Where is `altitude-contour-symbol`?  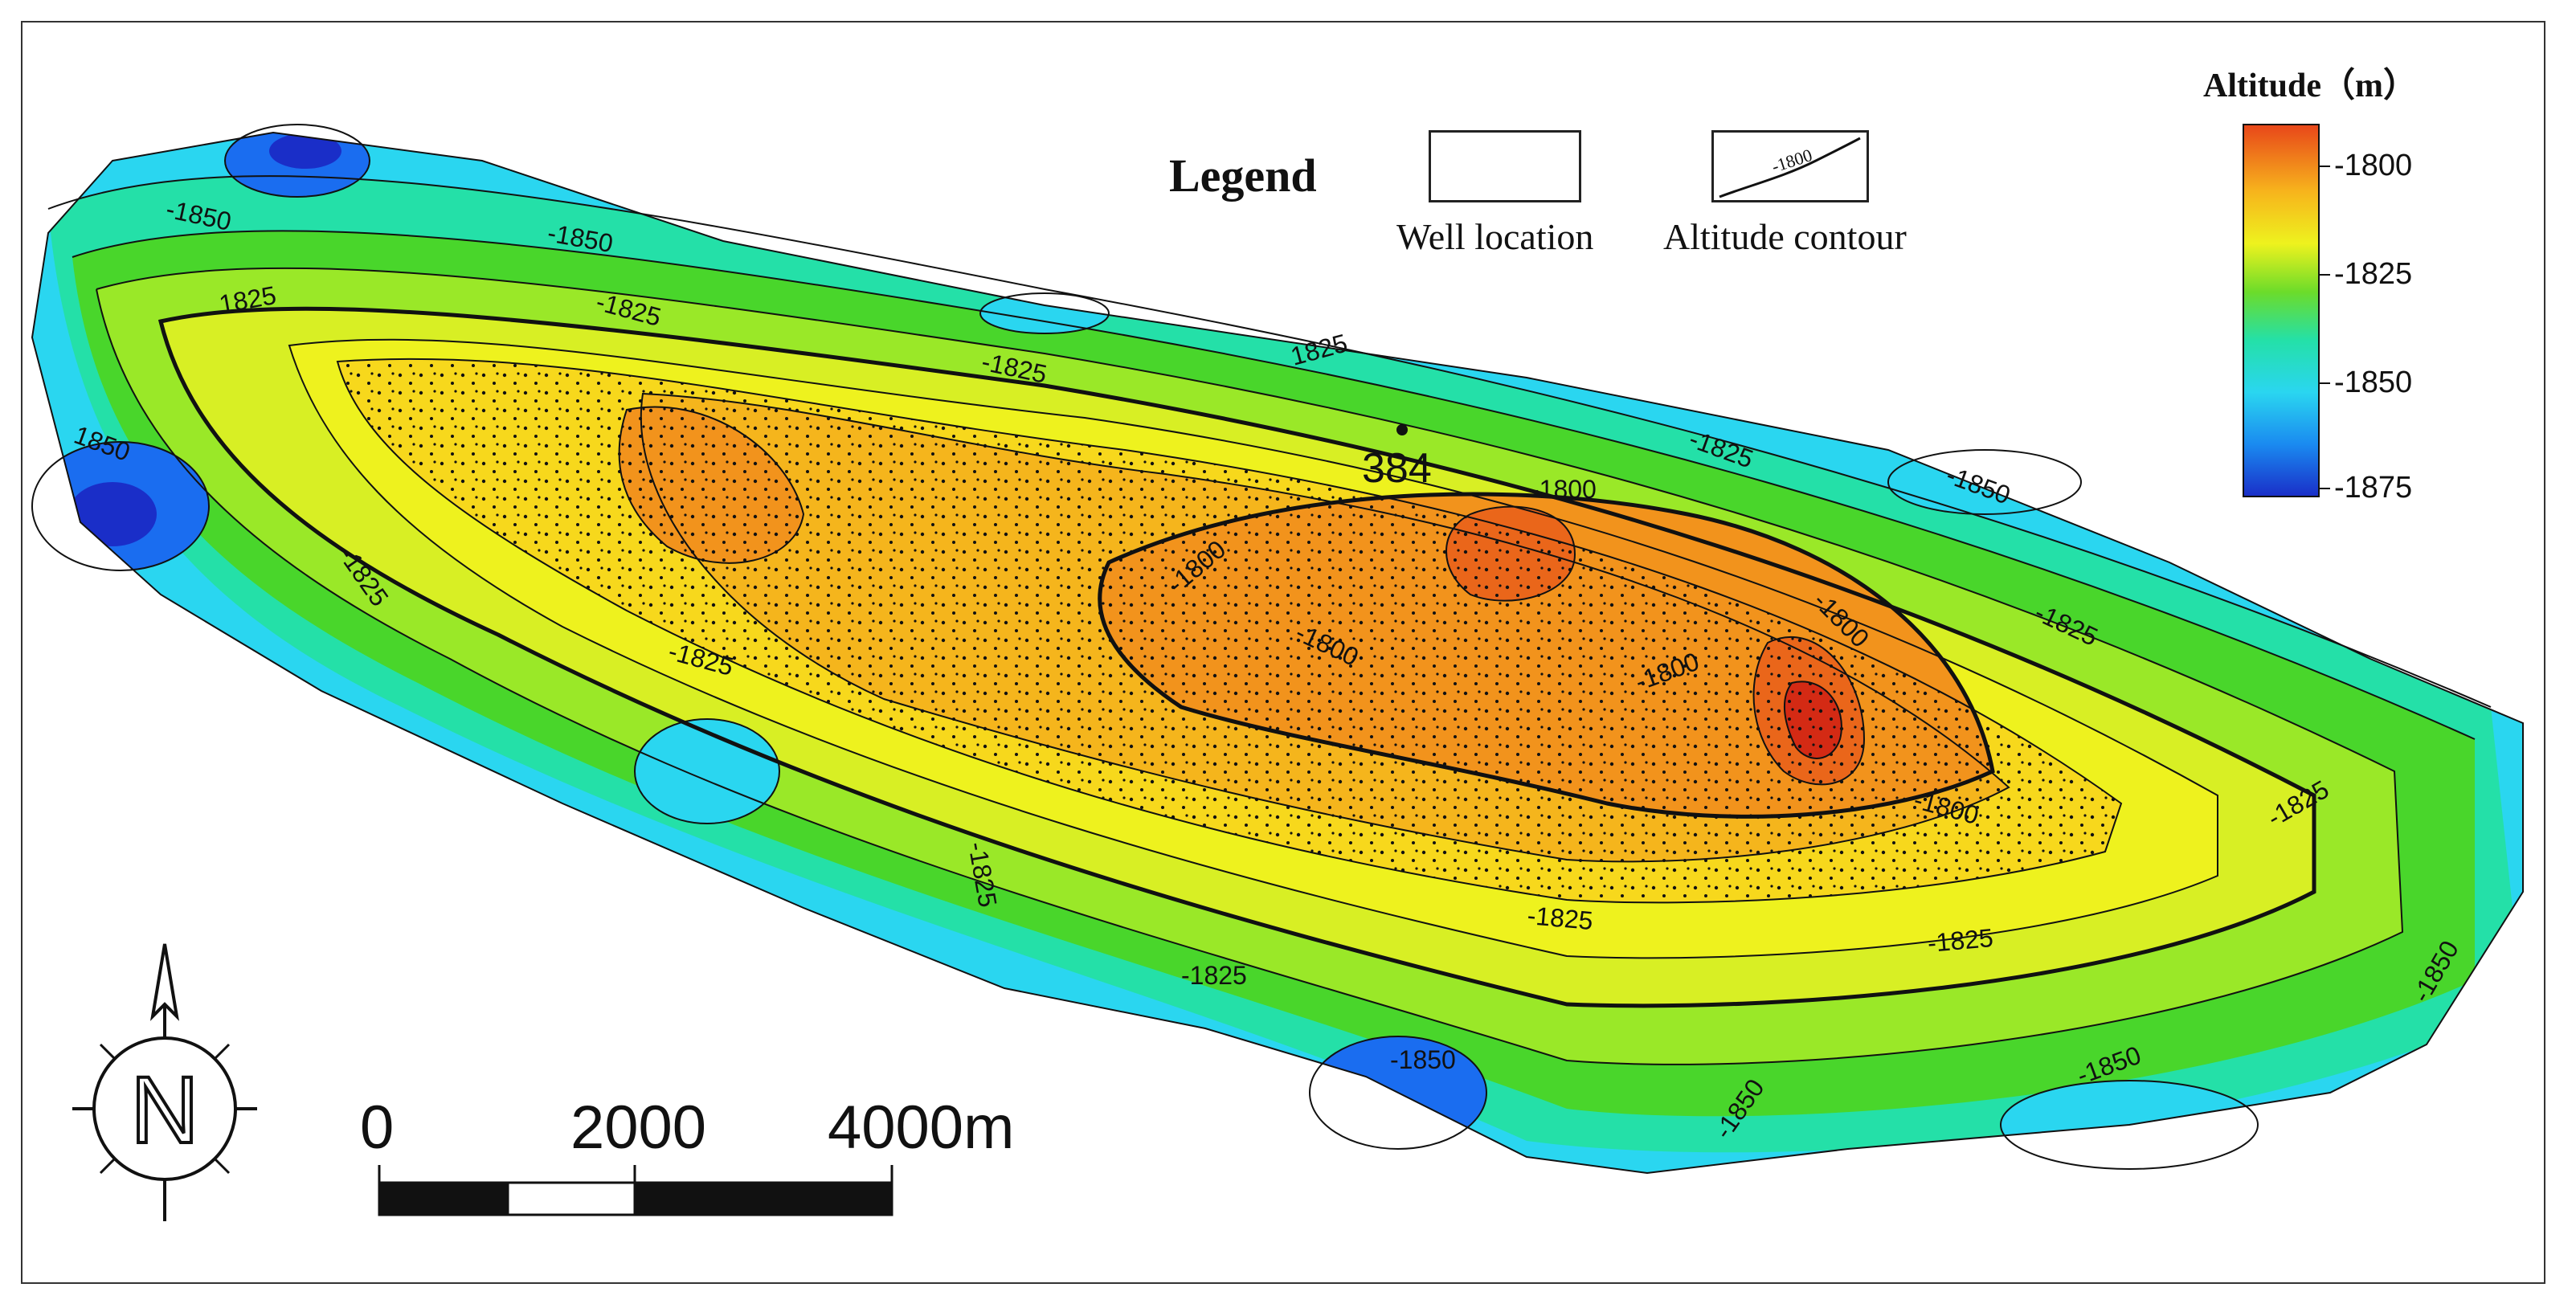 altitude-contour-symbol is located at coordinates (1790, 167).